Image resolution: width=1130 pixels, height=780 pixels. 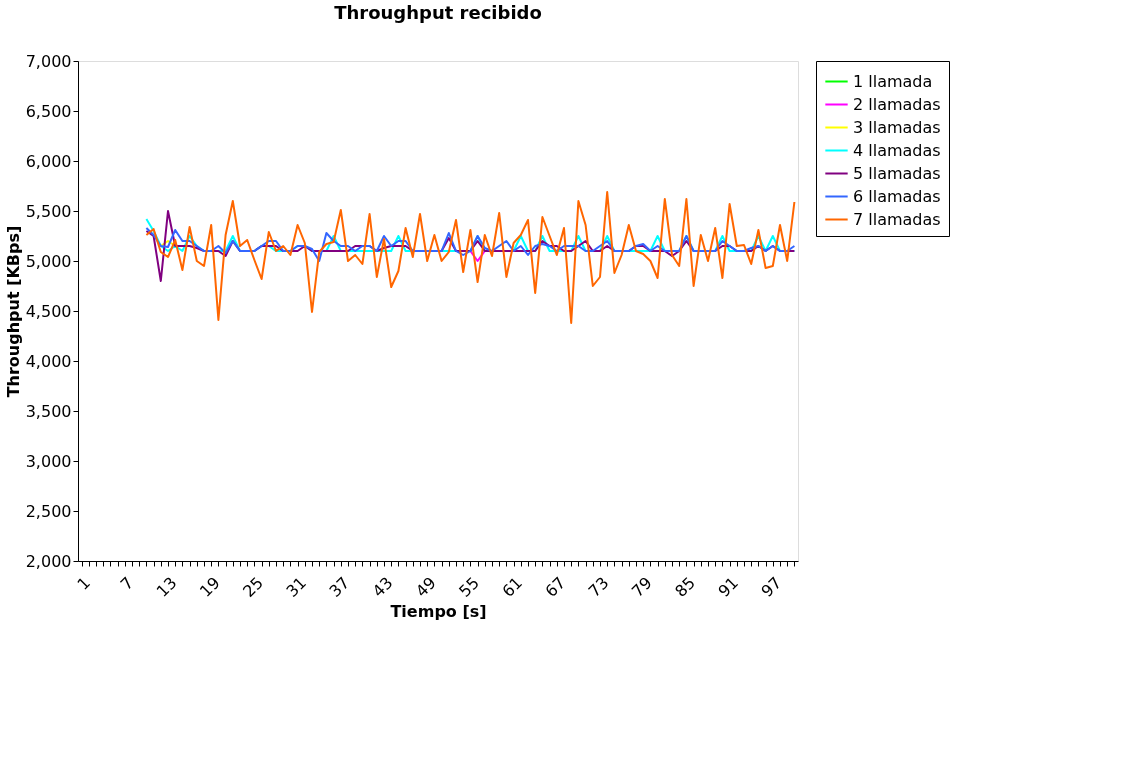 What do you see at coordinates (48, 111) in the screenshot?
I see `y-tick-label: 6,500` at bounding box center [48, 111].